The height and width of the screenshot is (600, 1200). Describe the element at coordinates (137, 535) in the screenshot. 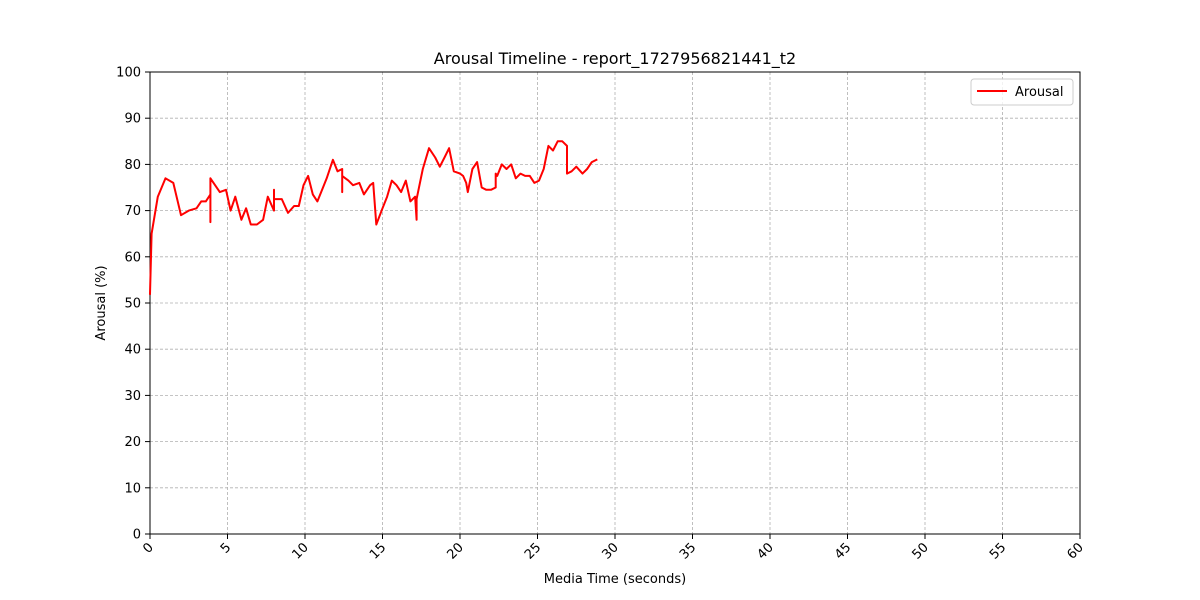

I see `y-tick-label: 0` at that location.